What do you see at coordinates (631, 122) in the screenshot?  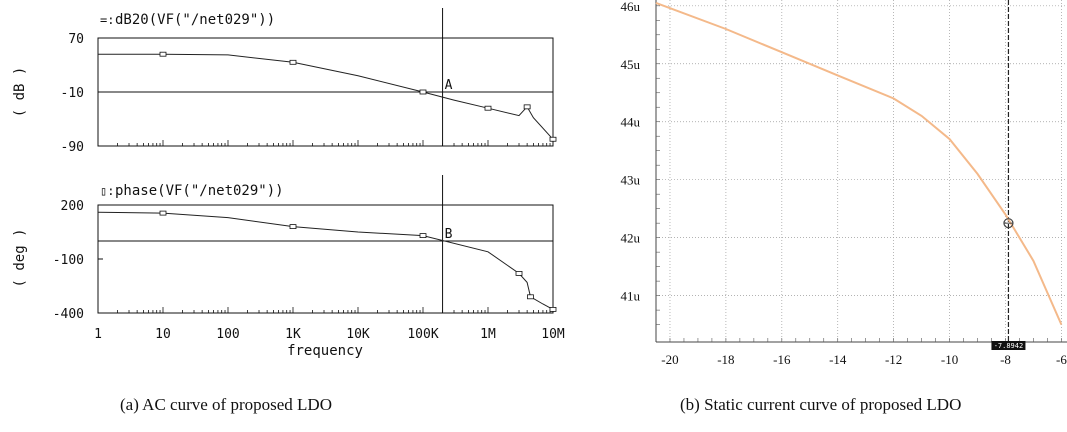 I see `y-tick-label: 44u` at bounding box center [631, 122].